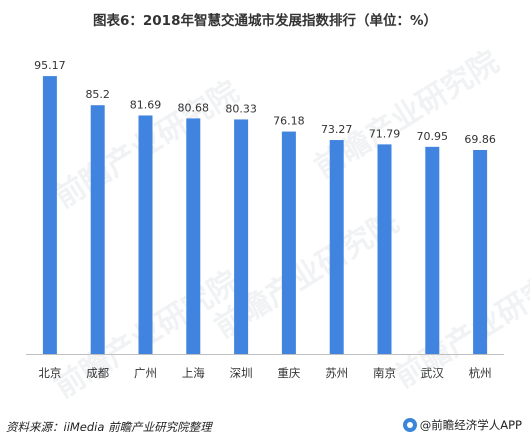 Image resolution: width=530 pixels, height=445 pixels. Describe the element at coordinates (337, 129) in the screenshot. I see `data-label: 73.27` at that location.